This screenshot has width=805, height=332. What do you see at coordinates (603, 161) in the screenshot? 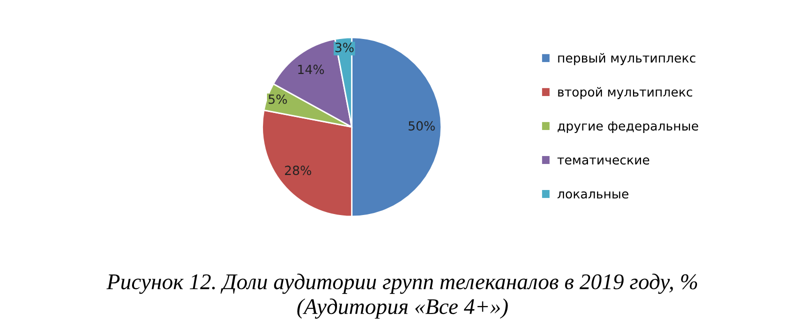
I see `legend-label: тематические` at bounding box center [603, 161].